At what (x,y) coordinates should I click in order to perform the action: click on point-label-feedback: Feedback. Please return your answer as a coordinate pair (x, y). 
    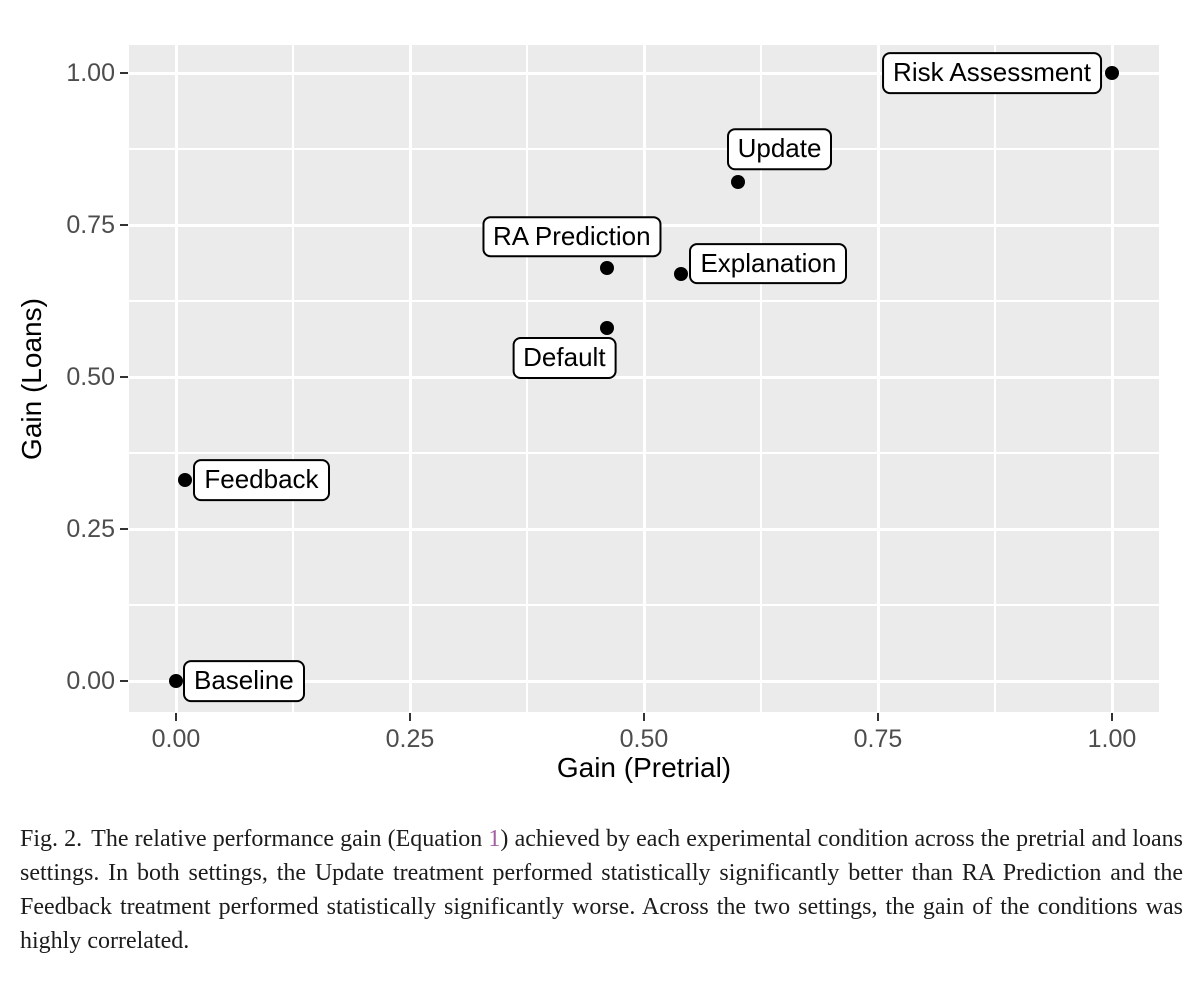
    Looking at the image, I should click on (261, 480).